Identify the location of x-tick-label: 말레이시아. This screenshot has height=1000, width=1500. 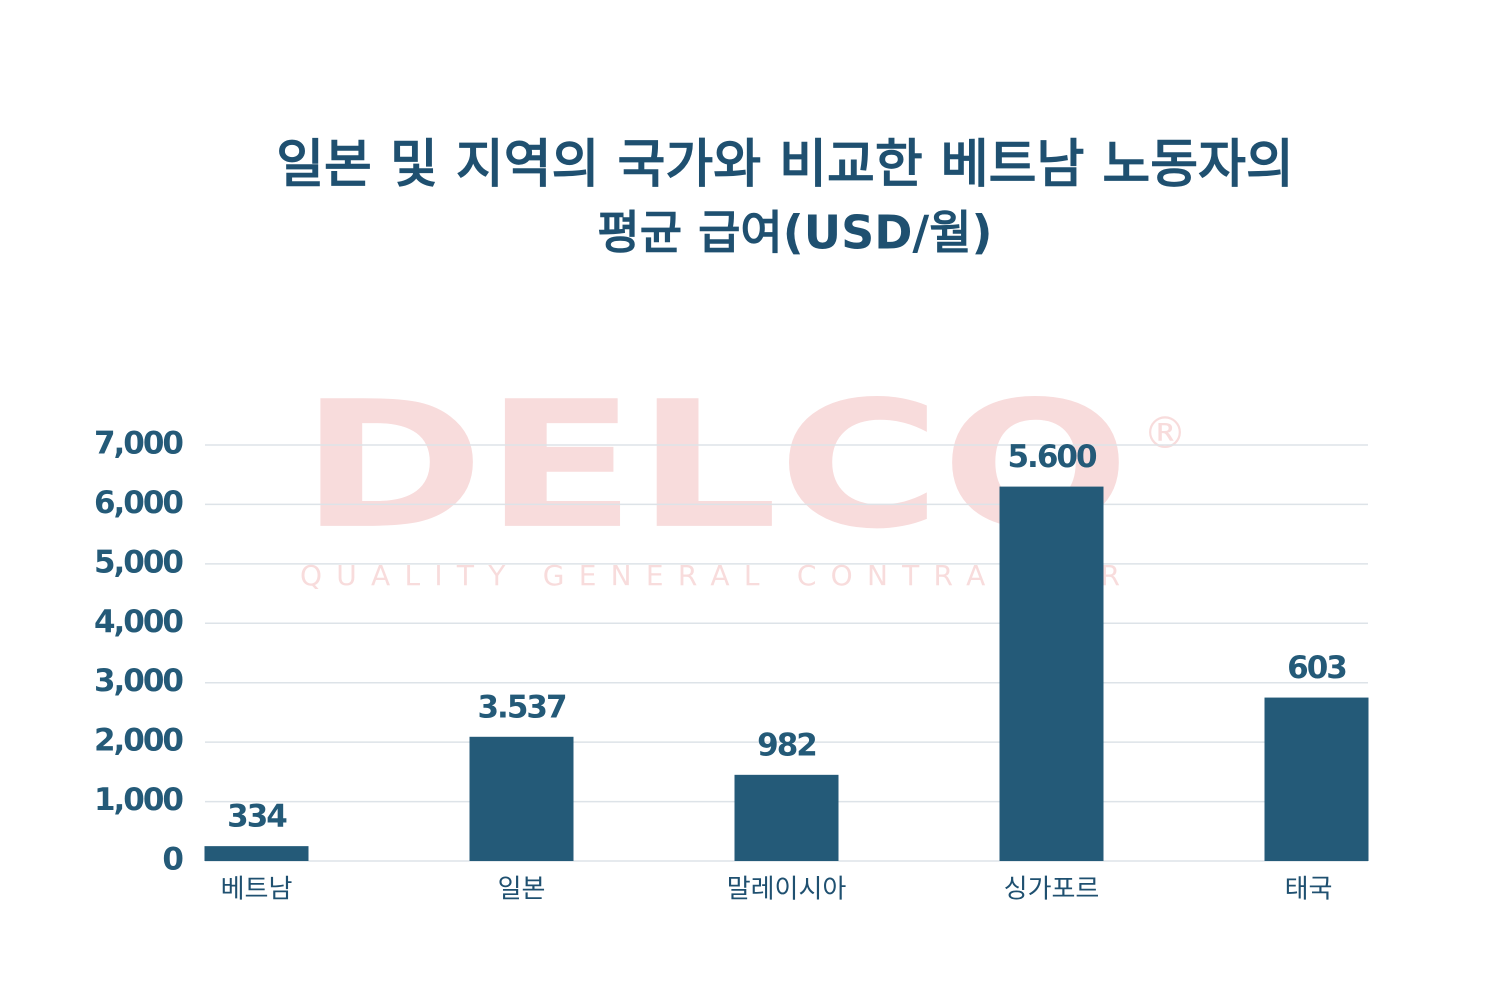
(787, 890).